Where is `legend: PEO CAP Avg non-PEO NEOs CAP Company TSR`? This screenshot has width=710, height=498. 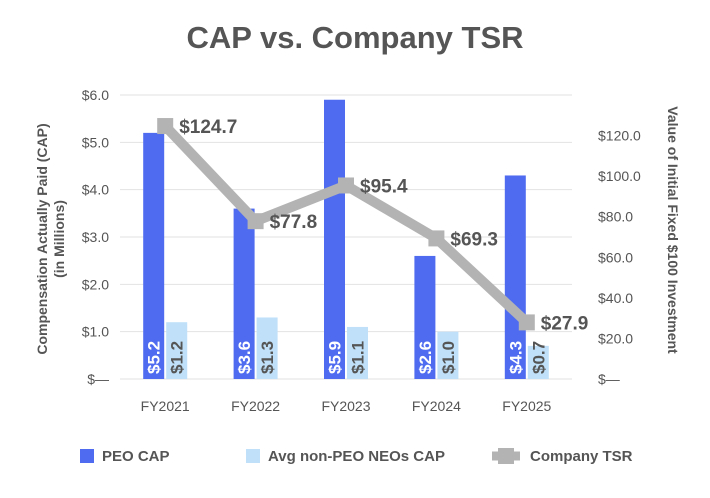 legend: PEO CAP Avg non-PEO NEOs CAP Company TSR is located at coordinates (356, 456).